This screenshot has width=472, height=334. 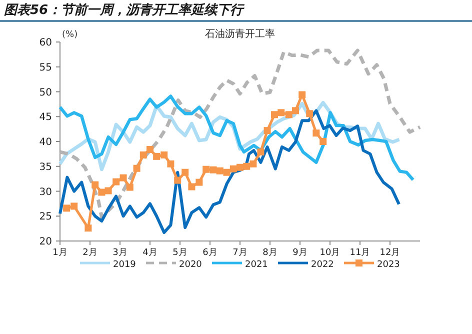 What do you see at coordinates (390, 253) in the screenshot?
I see `x-tick-label: 12月` at bounding box center [390, 253].